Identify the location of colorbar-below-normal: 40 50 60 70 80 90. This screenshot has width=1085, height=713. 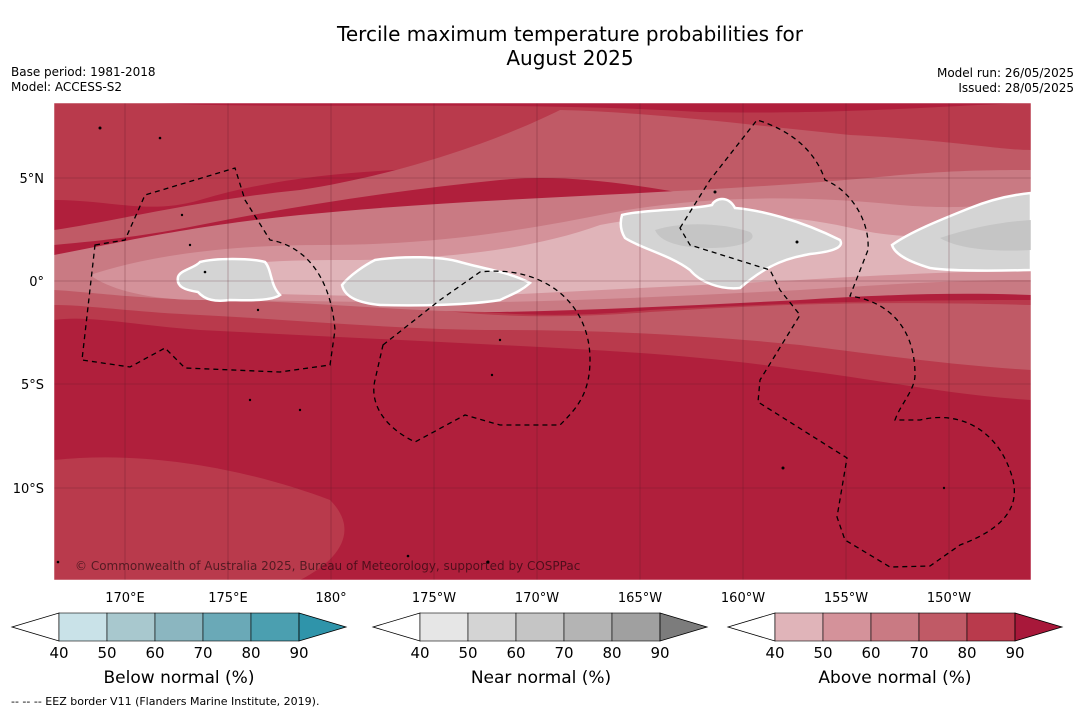
(179, 637).